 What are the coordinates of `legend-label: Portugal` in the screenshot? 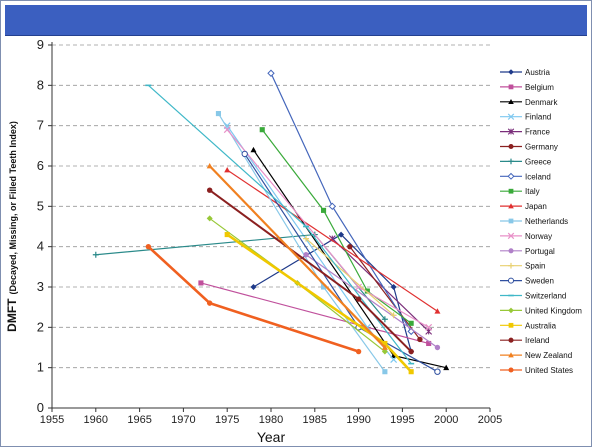 It's located at (540, 251).